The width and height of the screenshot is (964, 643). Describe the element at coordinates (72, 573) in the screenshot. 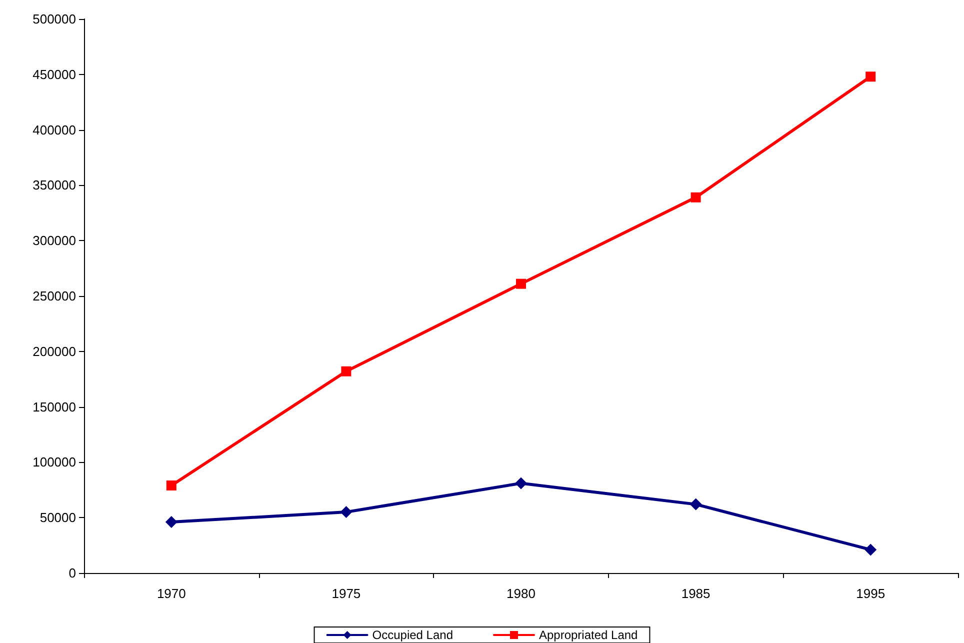

I see `y-tick-label: 0` at that location.